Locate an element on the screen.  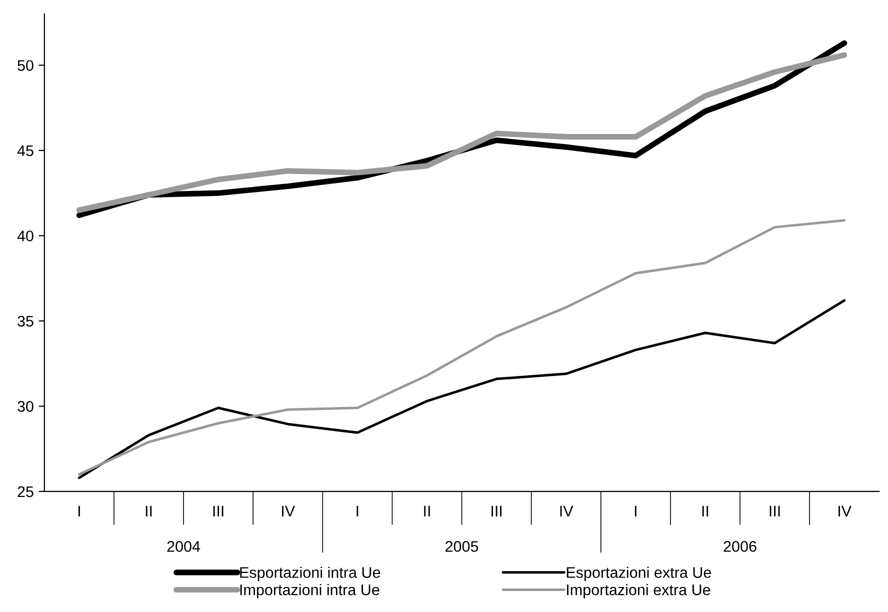
y-tick-label: 30 is located at coordinates (26, 406).